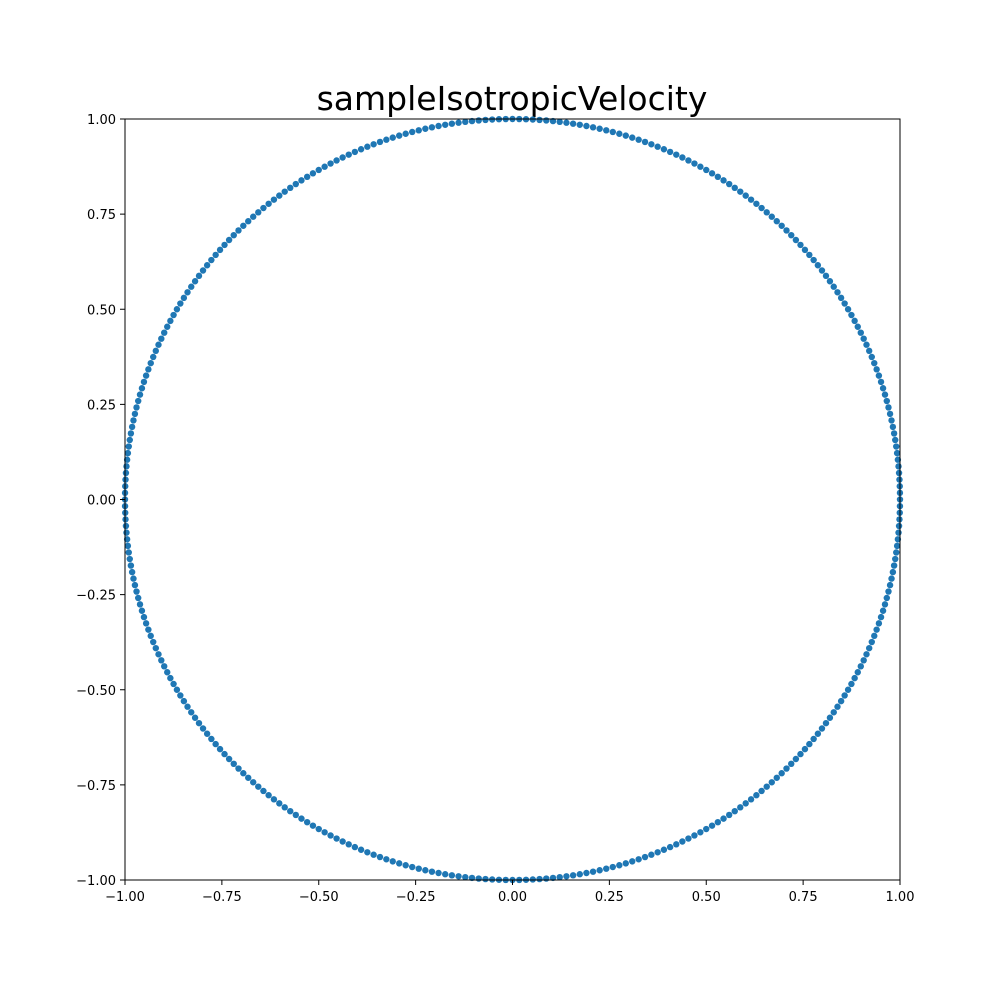  I want to click on y-tick-label: −1.00, so click(96, 881).